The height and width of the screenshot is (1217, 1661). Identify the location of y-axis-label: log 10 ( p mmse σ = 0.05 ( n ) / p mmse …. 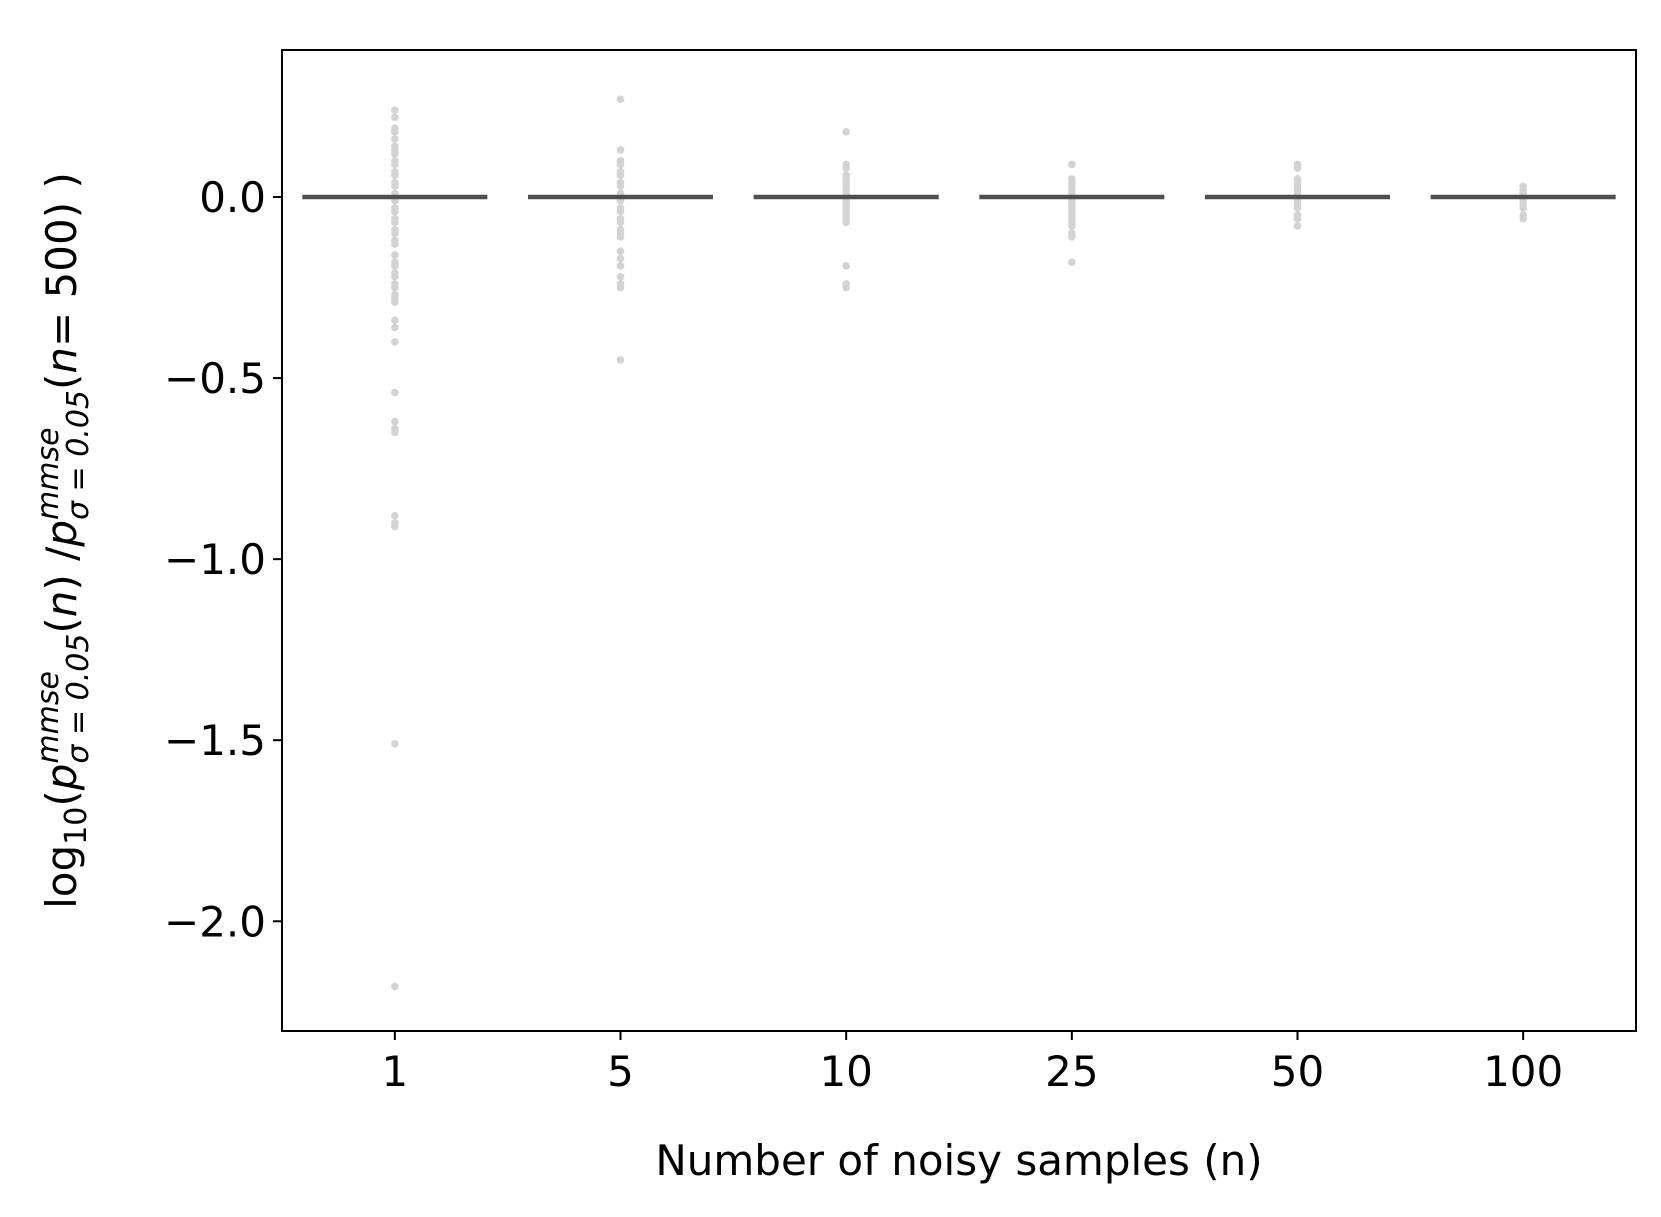
(63, 540).